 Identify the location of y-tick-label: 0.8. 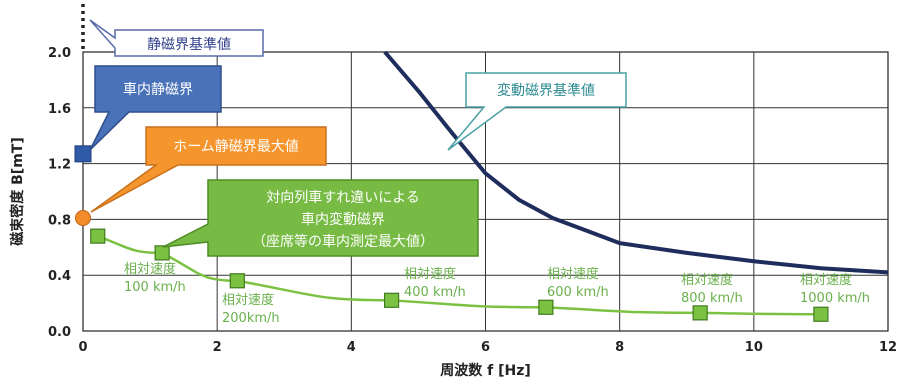
(59, 220).